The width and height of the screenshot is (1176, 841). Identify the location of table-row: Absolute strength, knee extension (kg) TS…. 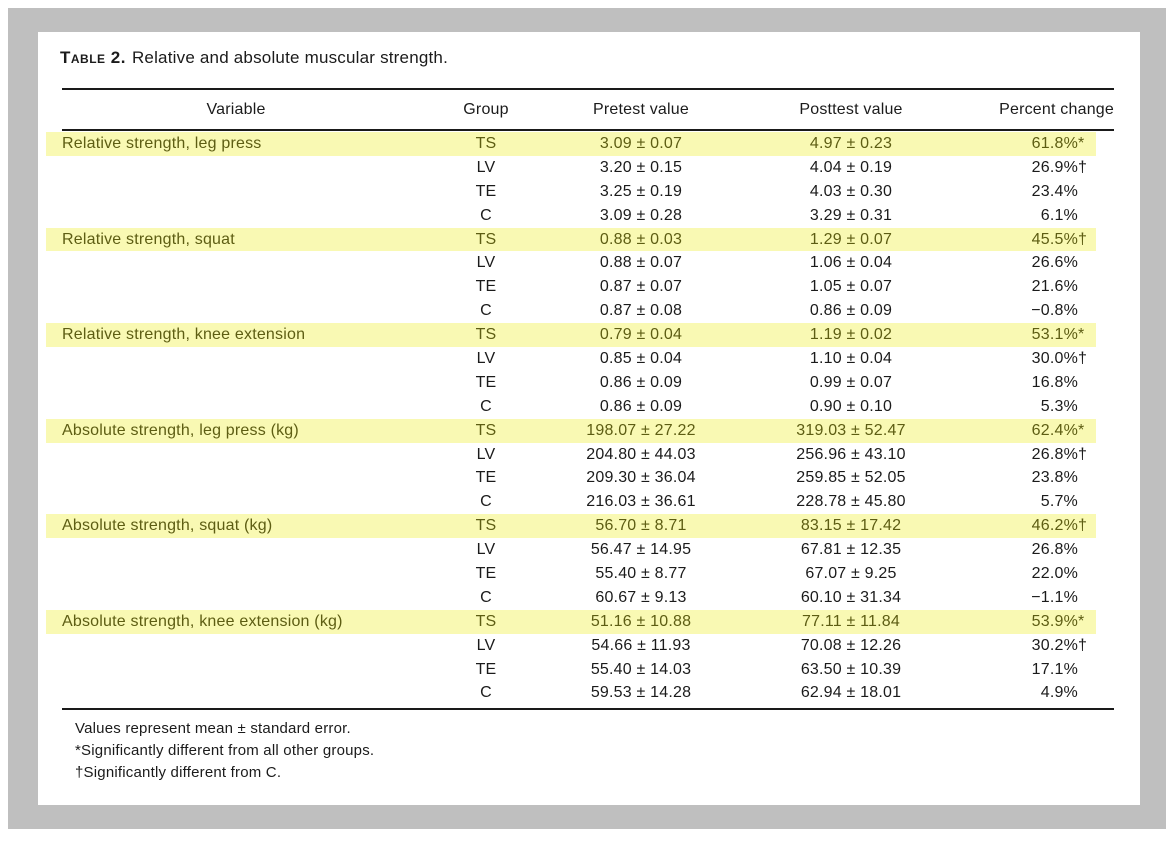
(571, 621).